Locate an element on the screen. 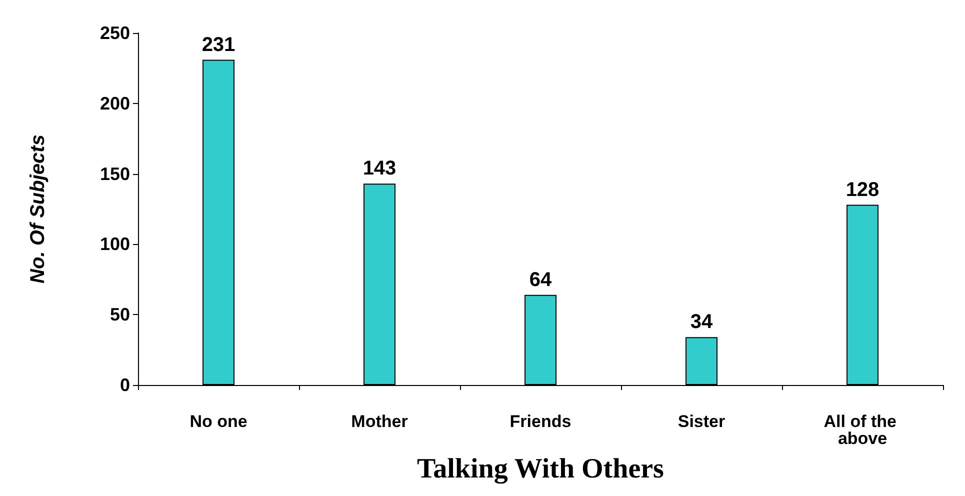 This screenshot has height=496, width=965. y-tick-label: 200 is located at coordinates (115, 103).